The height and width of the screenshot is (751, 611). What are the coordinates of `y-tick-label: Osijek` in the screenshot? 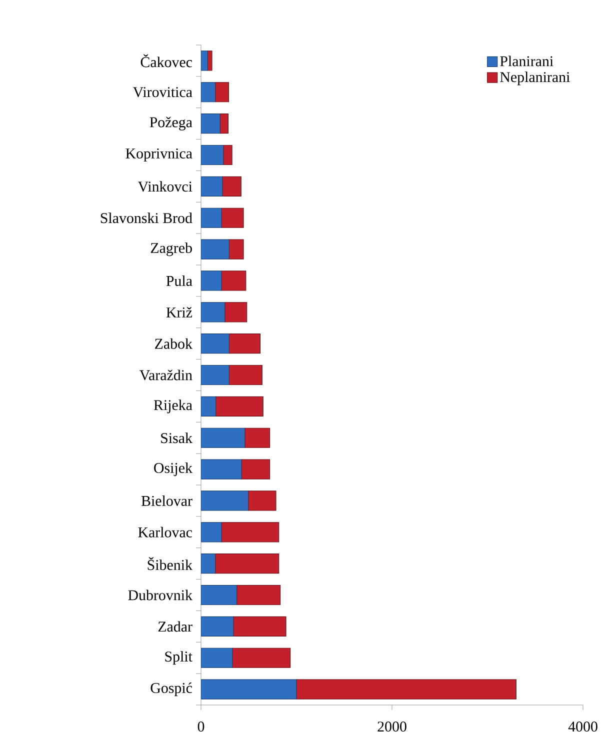 It's located at (173, 469).